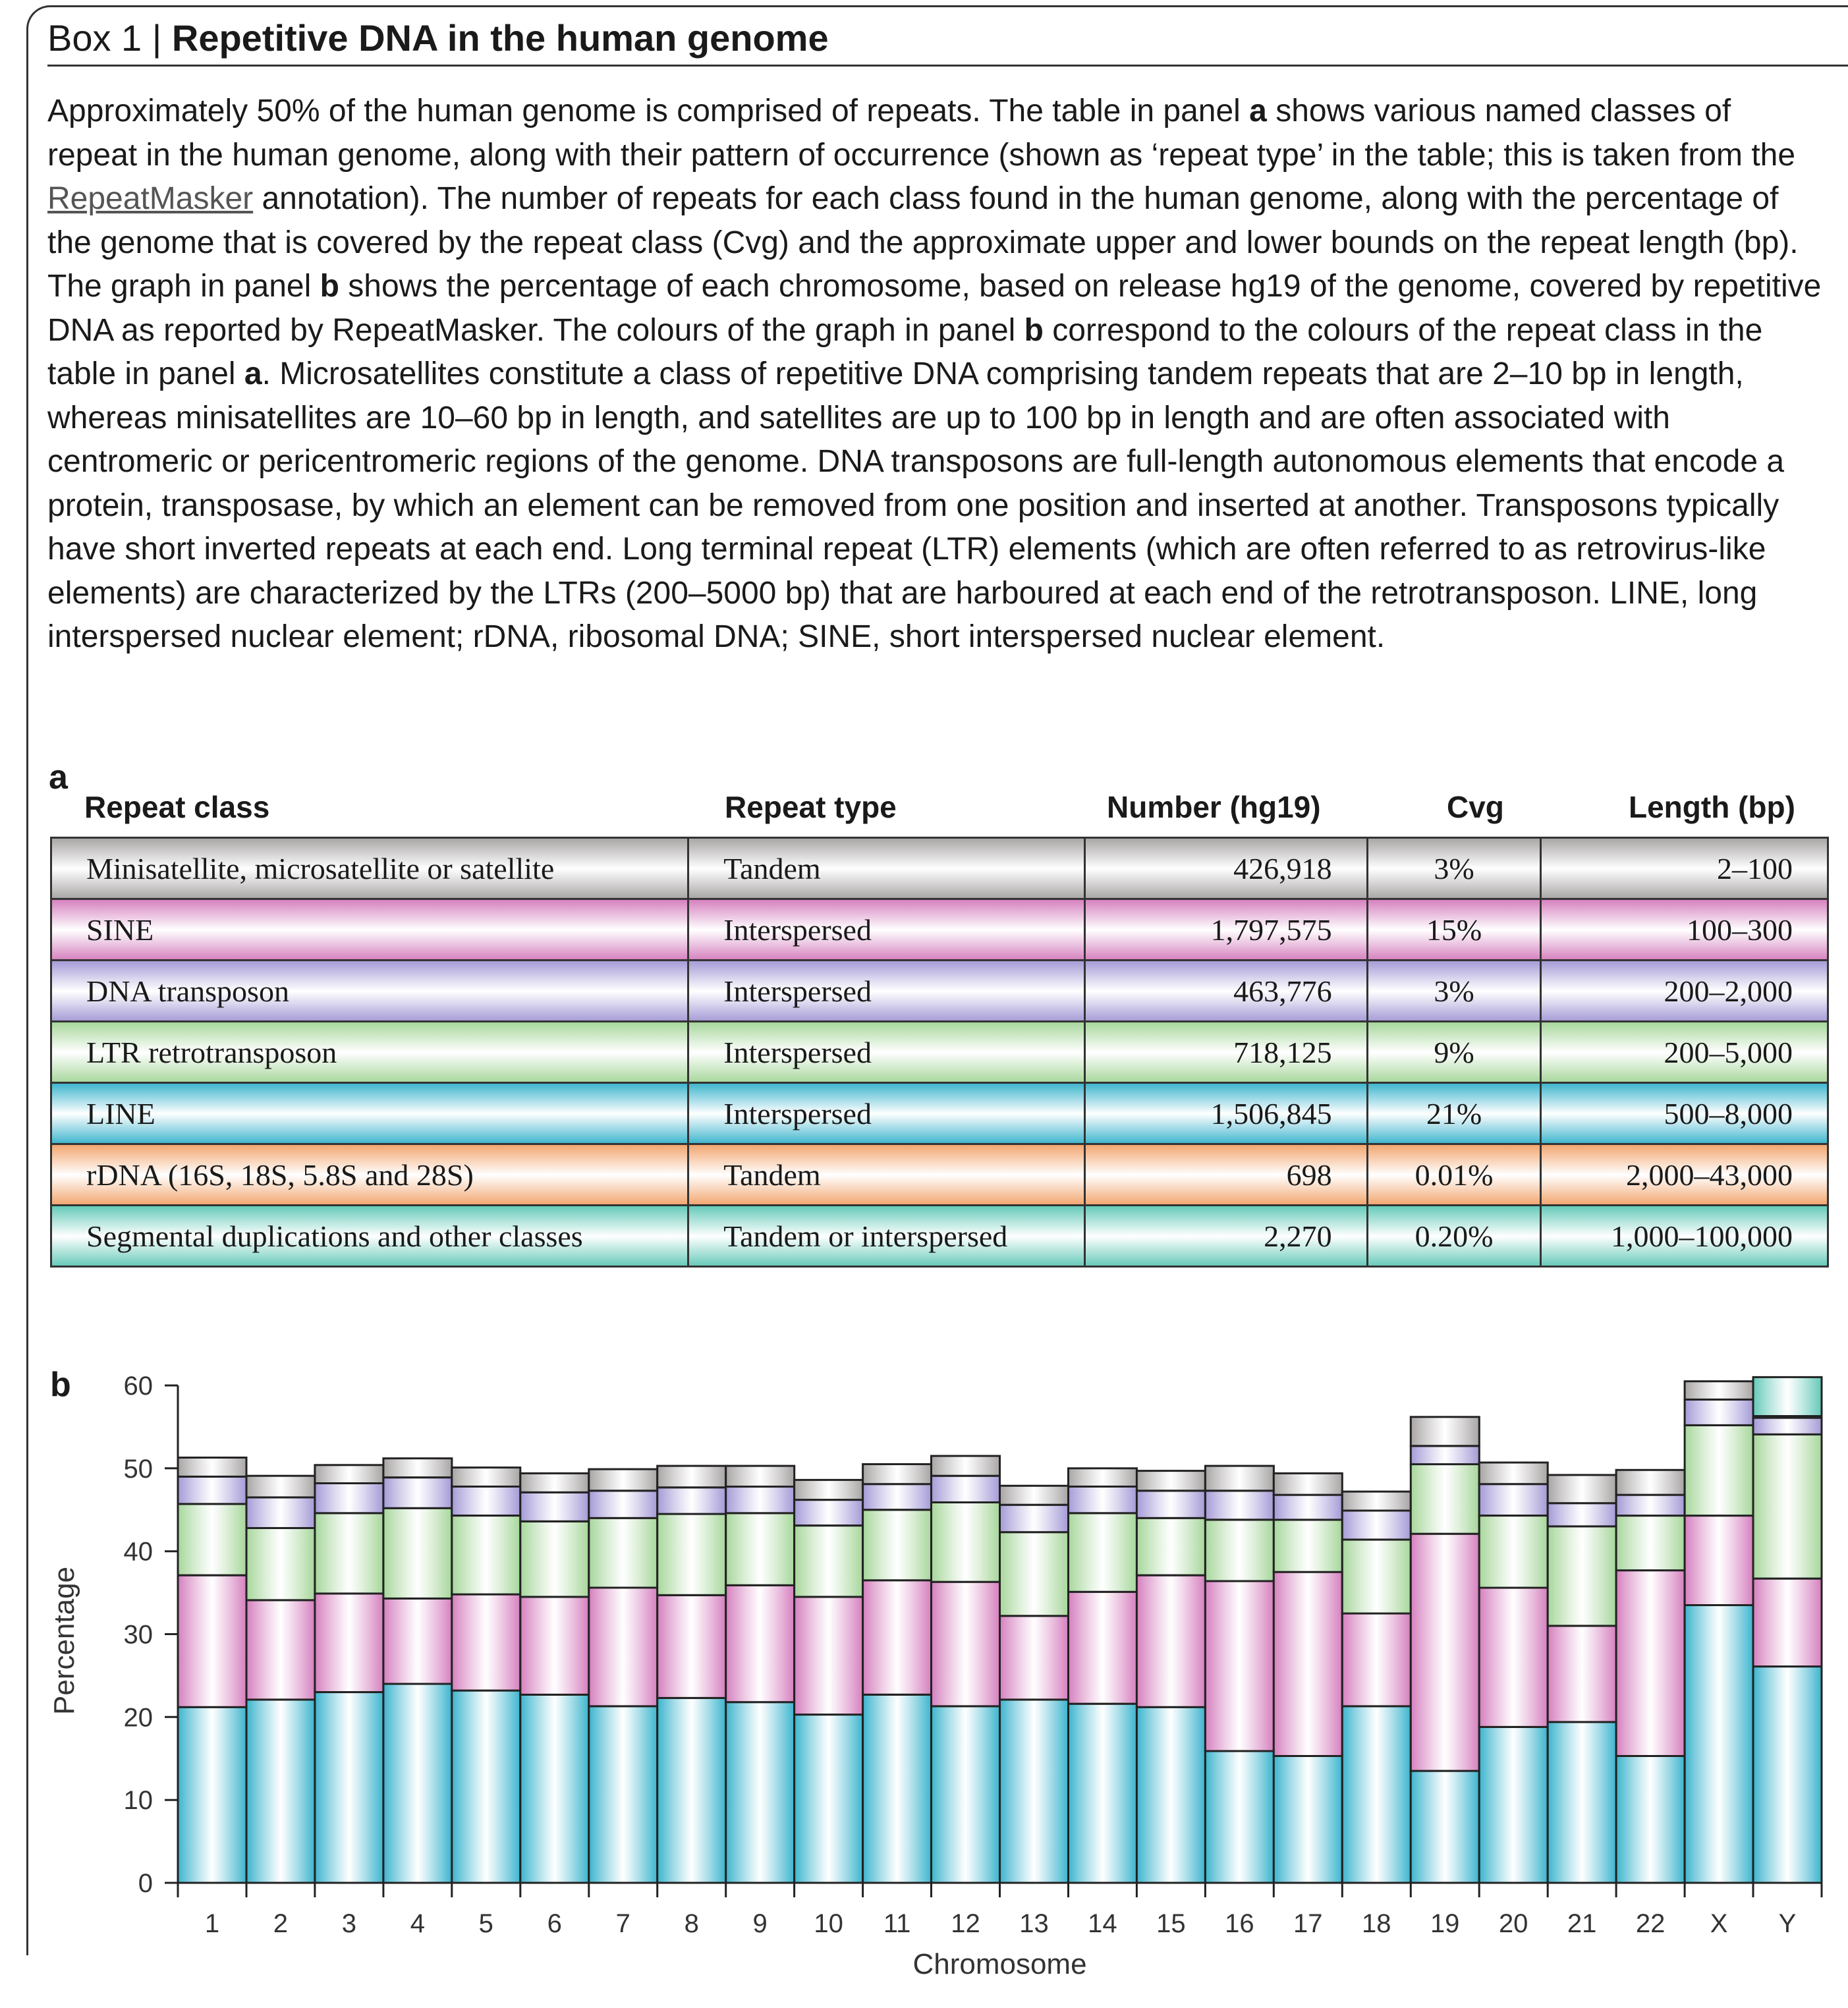  What do you see at coordinates (1171, 1923) in the screenshot?
I see `x-tick-label: 15` at bounding box center [1171, 1923].